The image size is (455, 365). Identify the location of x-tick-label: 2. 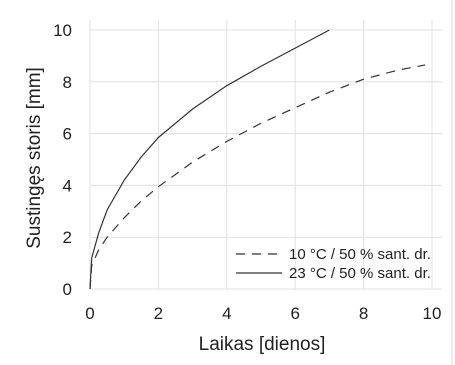
(158, 313).